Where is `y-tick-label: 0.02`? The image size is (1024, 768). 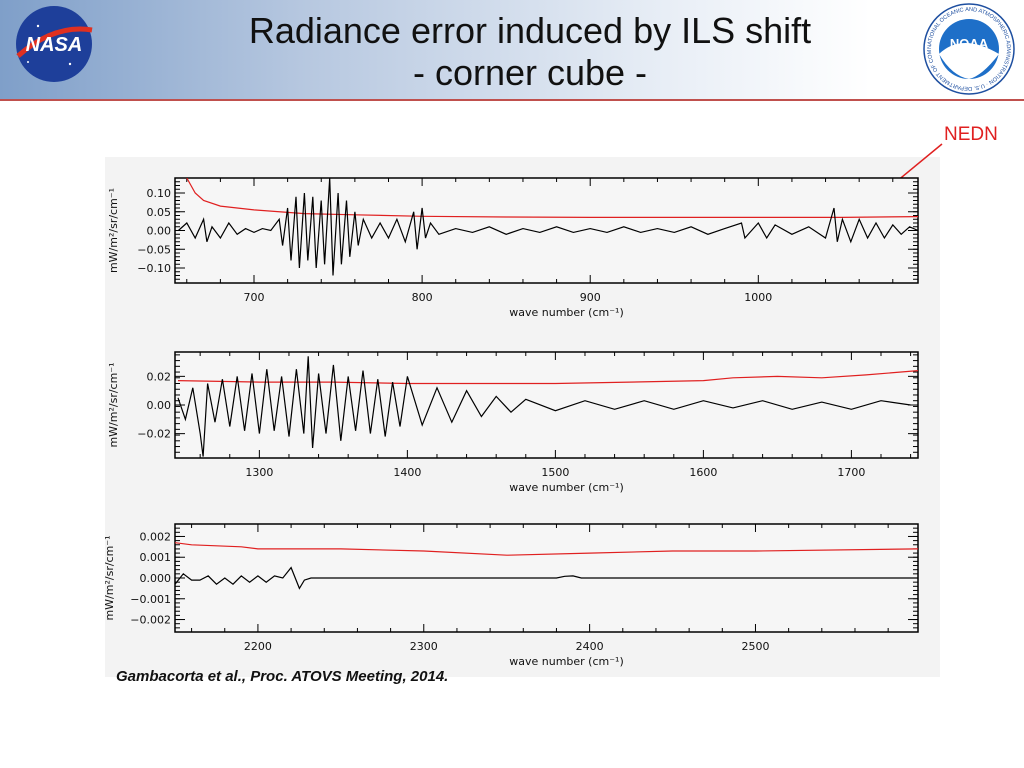 y-tick-label: 0.02 is located at coordinates (159, 376).